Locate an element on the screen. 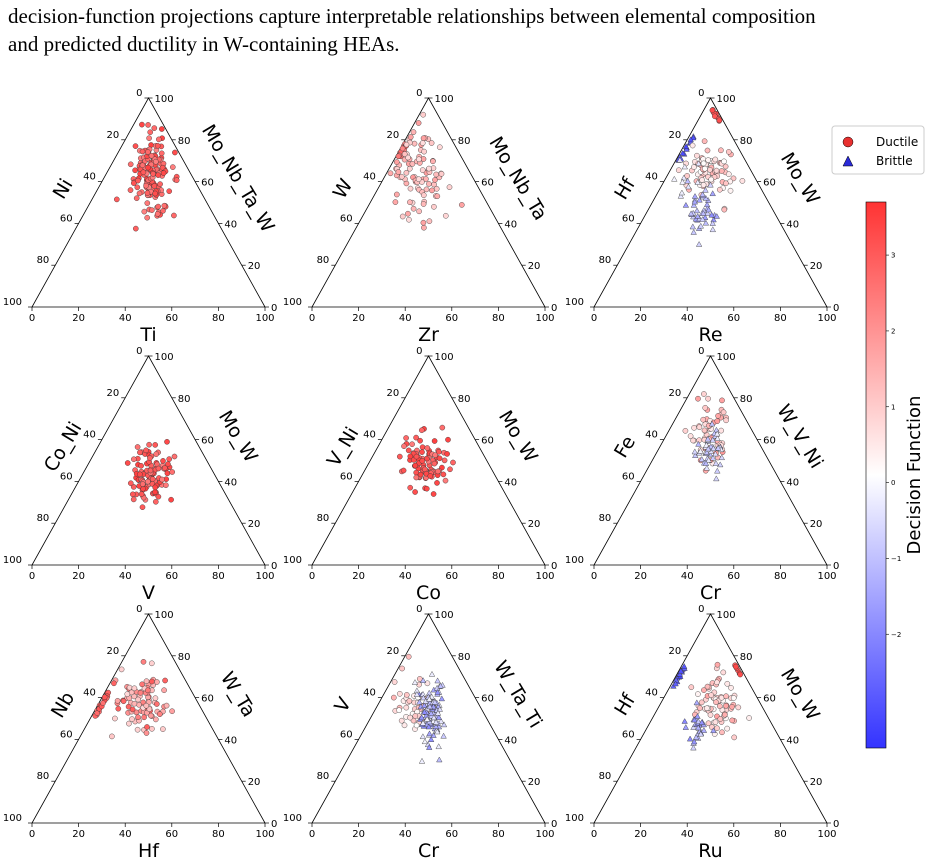 The width and height of the screenshot is (933, 862). right-tick-label: 60 is located at coordinates (207, 699).